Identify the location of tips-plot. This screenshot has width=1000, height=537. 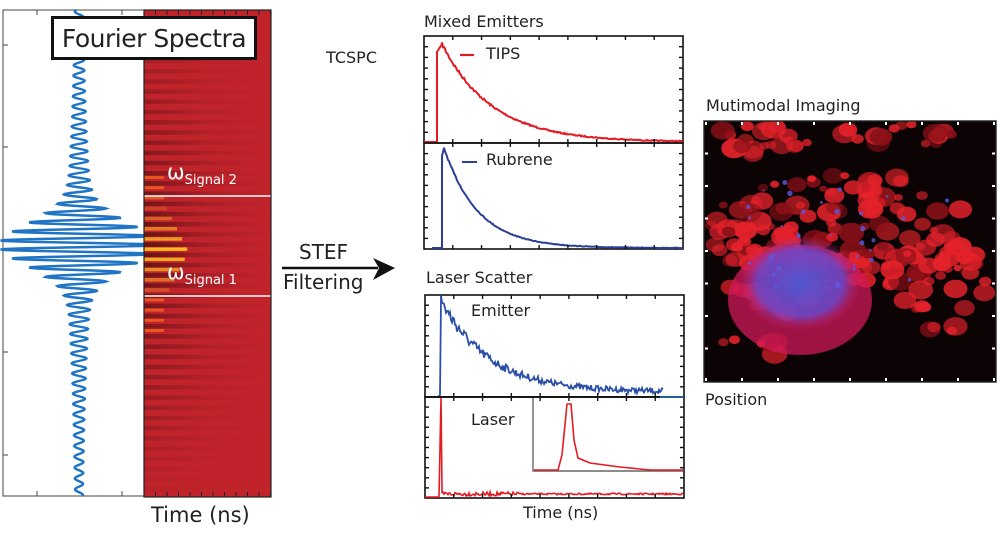
(553, 89).